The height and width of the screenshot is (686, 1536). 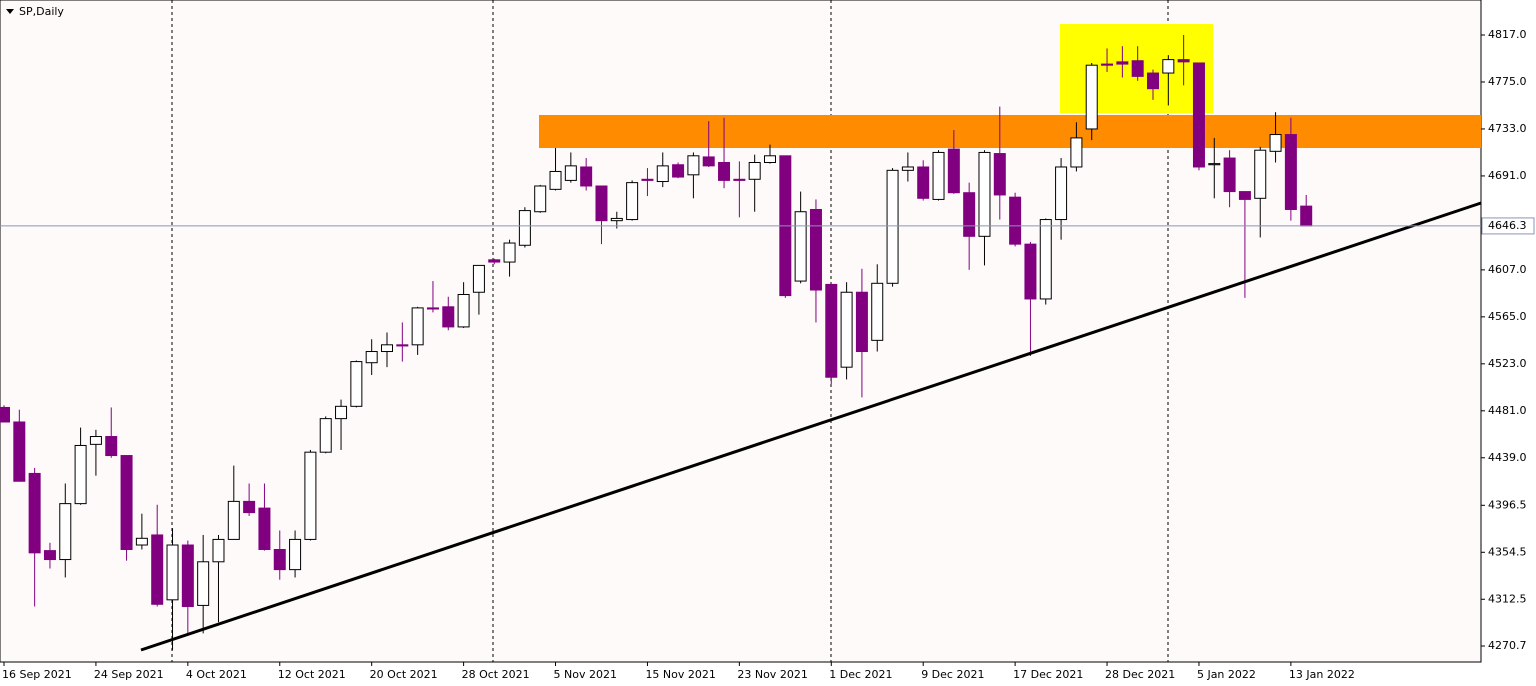 I want to click on y-tick-label: 4733.0, so click(x=1507, y=128).